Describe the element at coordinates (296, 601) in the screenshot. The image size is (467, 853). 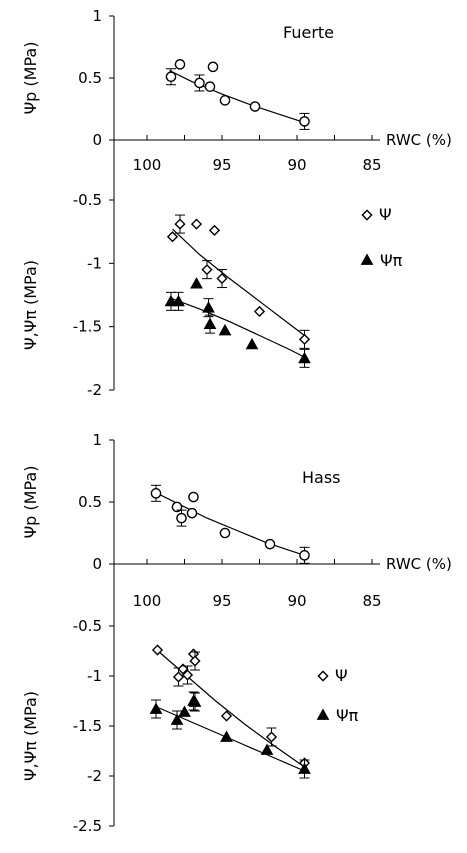
I see `hass-xtick-label: 90` at that location.